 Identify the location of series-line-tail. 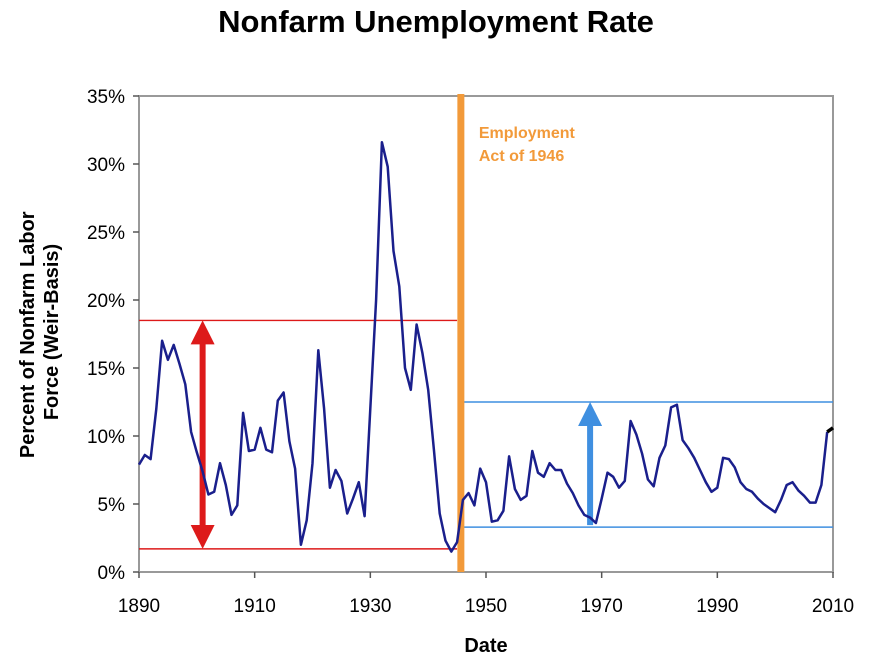
(830, 430).